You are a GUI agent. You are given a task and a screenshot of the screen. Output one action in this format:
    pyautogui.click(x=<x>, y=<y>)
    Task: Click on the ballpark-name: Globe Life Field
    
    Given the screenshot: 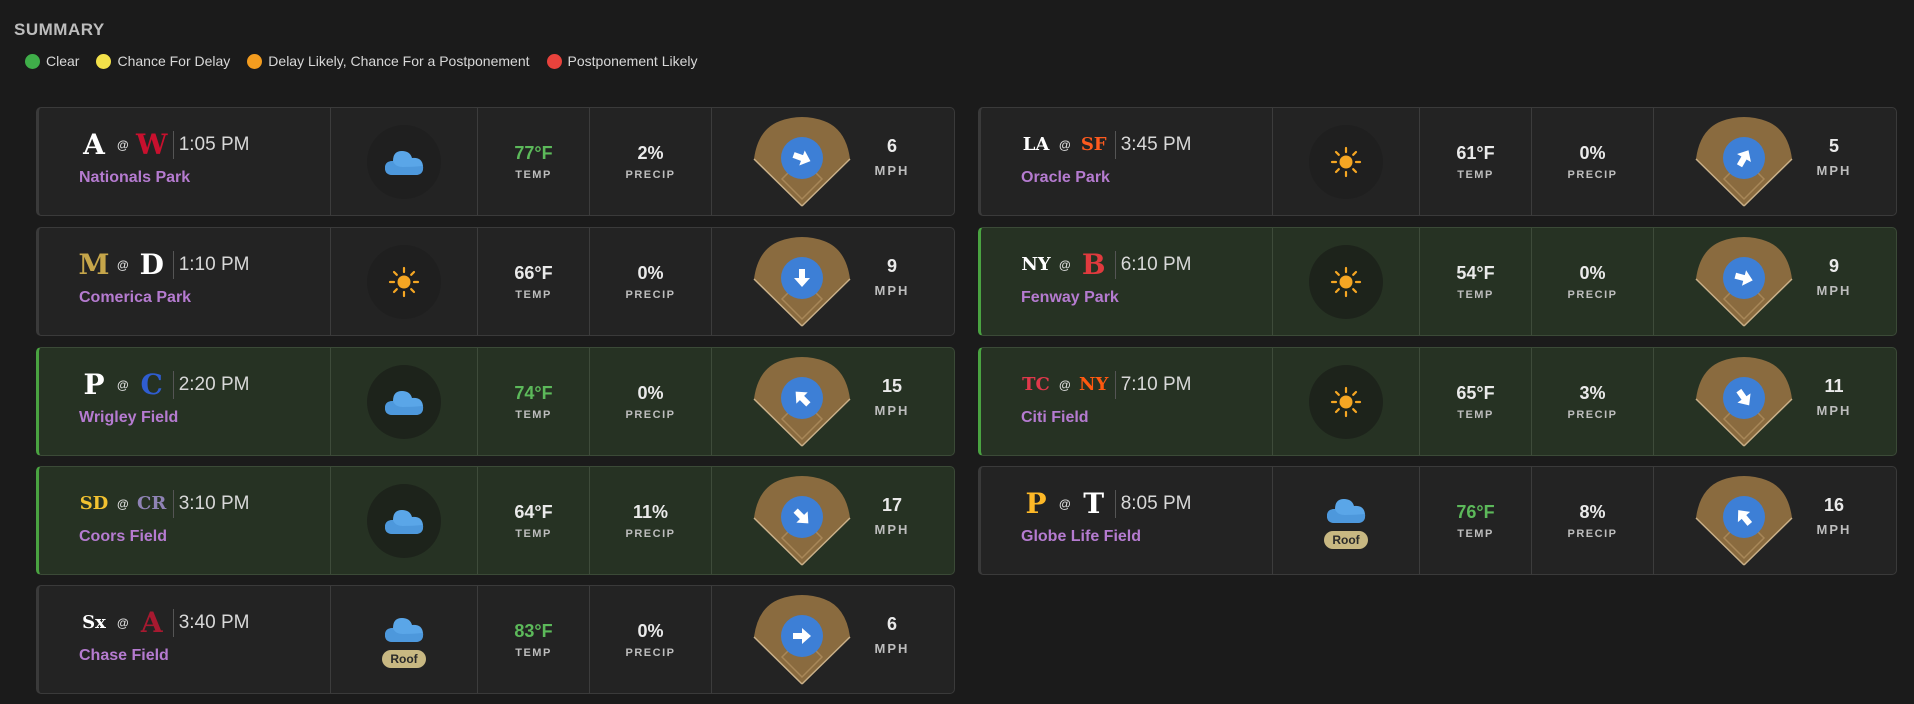 What is the action you would take?
    pyautogui.click(x=1081, y=536)
    